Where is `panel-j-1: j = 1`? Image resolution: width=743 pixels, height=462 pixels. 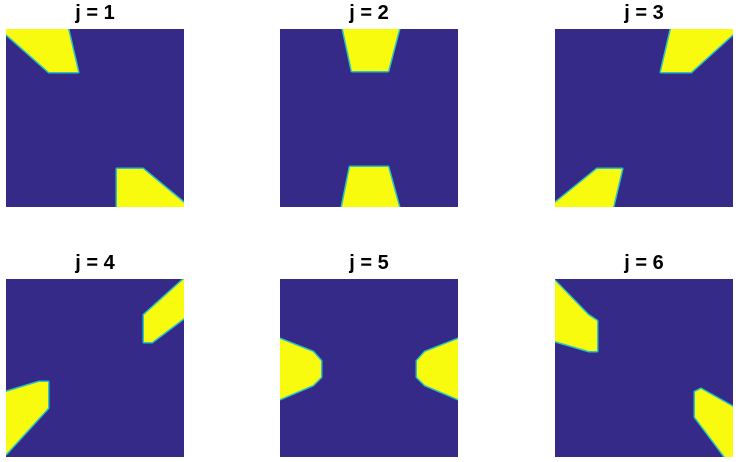
panel-j-1: j = 1 is located at coordinates (95, 105).